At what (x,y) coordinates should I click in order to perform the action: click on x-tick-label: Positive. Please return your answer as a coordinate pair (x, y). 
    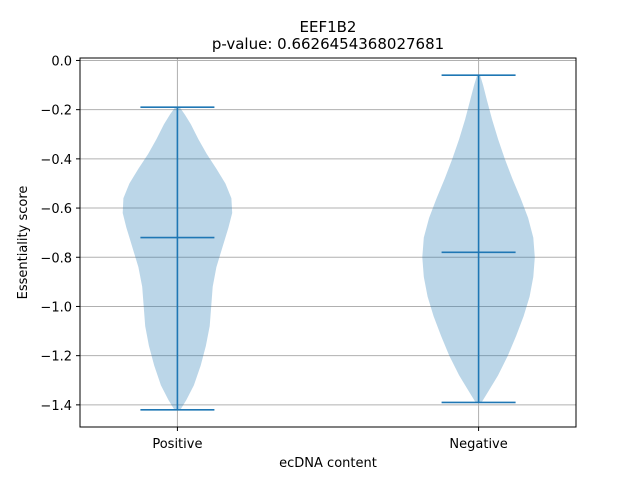
    Looking at the image, I should click on (177, 444).